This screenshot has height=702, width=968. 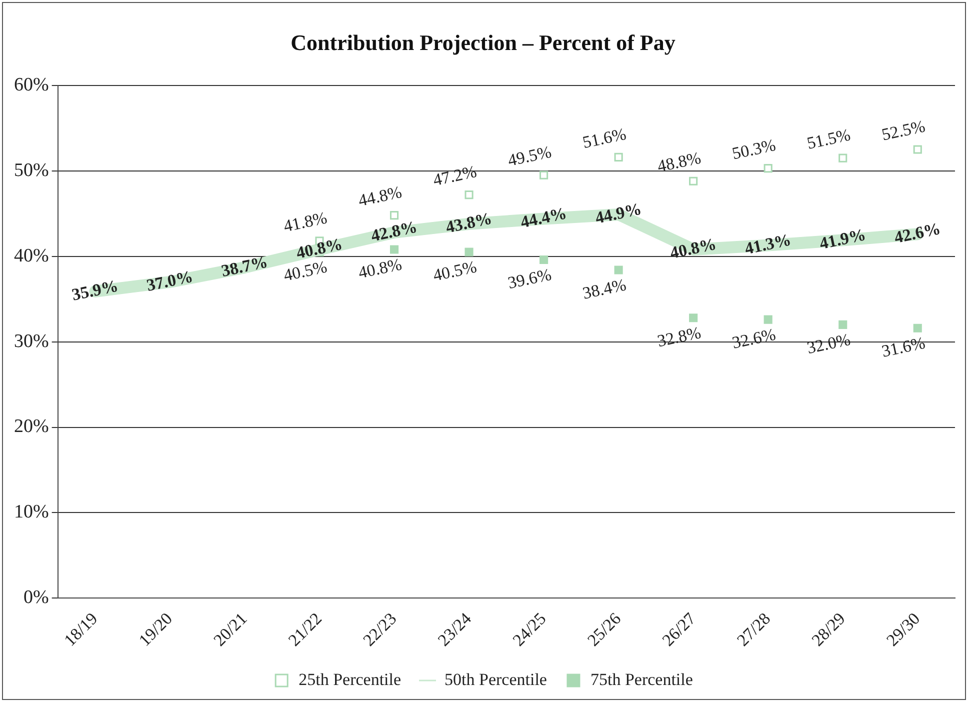 I want to click on data-label: 43.8%, so click(x=469, y=222).